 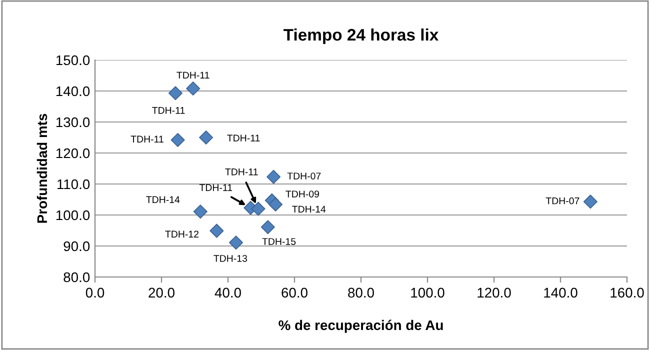 I want to click on y-tick-label: 140.0, so click(x=73, y=91).